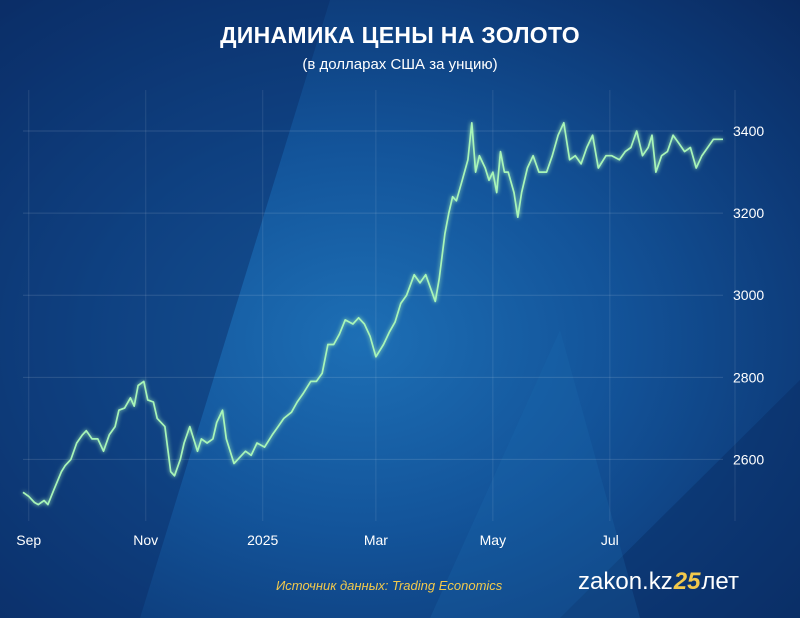 The height and width of the screenshot is (618, 800). I want to click on x-axis-ticks: Sep Nov 2025 Mar May Jul, so click(317, 540).